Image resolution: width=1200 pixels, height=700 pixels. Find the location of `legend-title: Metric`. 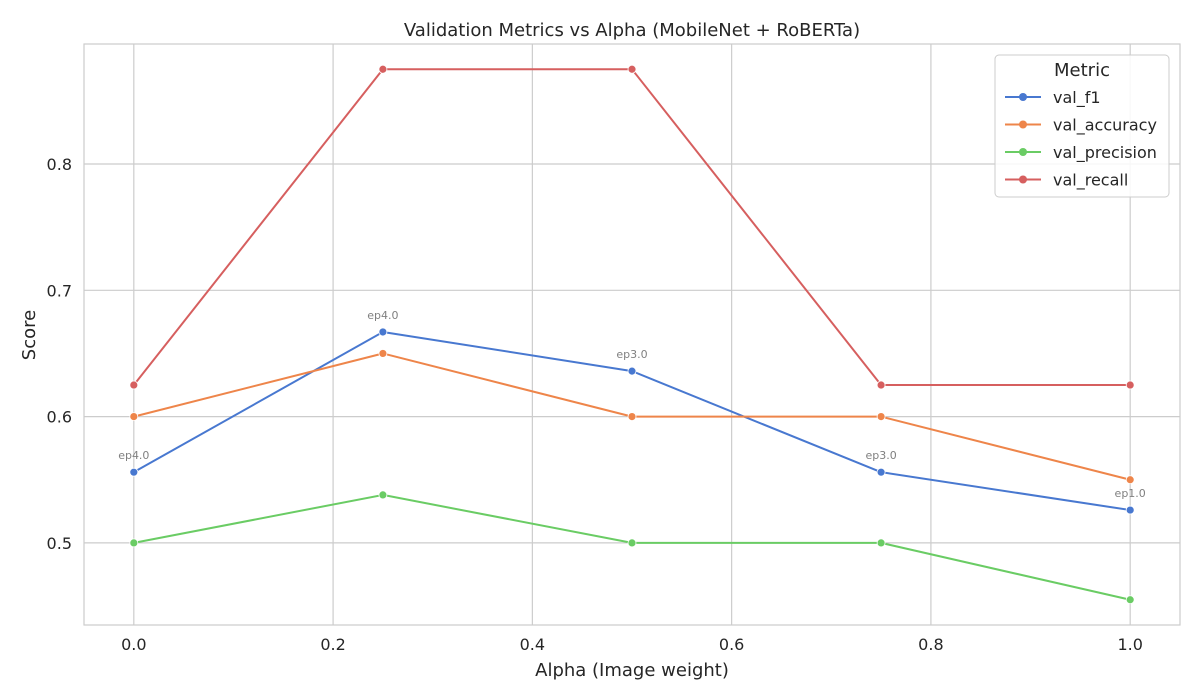

legend-title: Metric is located at coordinates (1082, 70).